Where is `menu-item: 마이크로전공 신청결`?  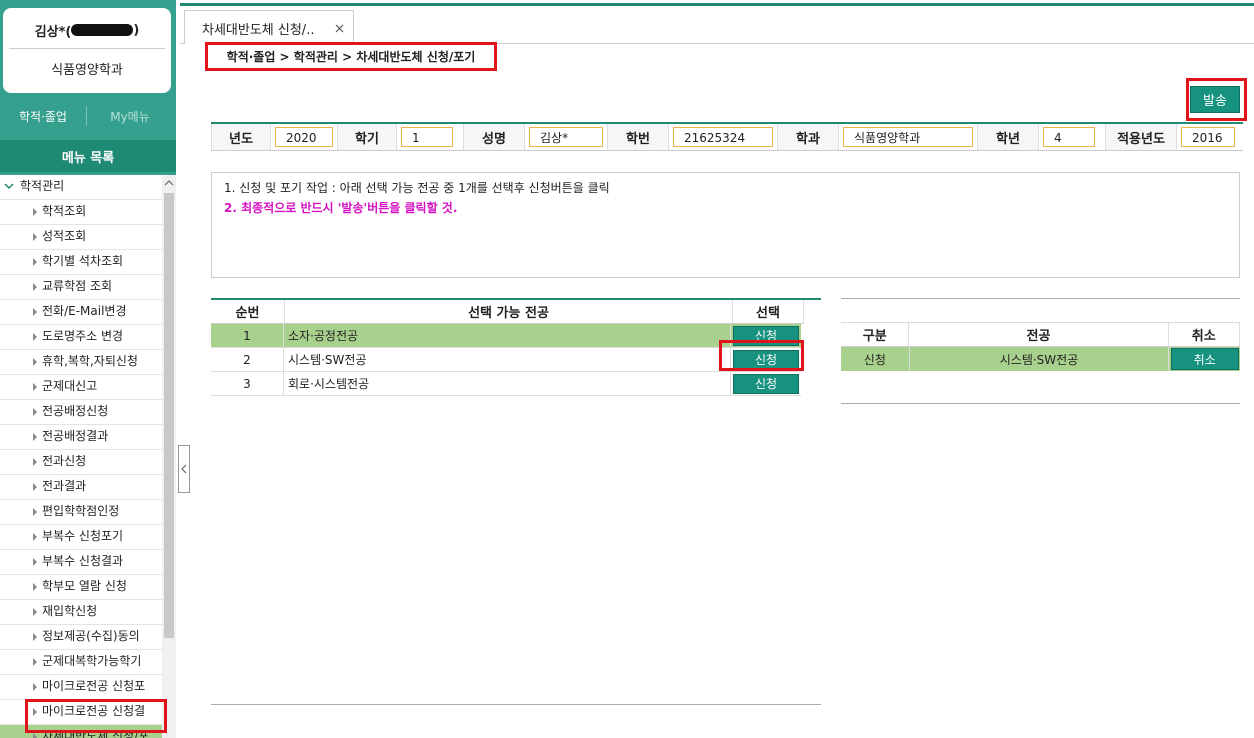 menu-item: 마이크로전공 신청결 is located at coordinates (81, 712).